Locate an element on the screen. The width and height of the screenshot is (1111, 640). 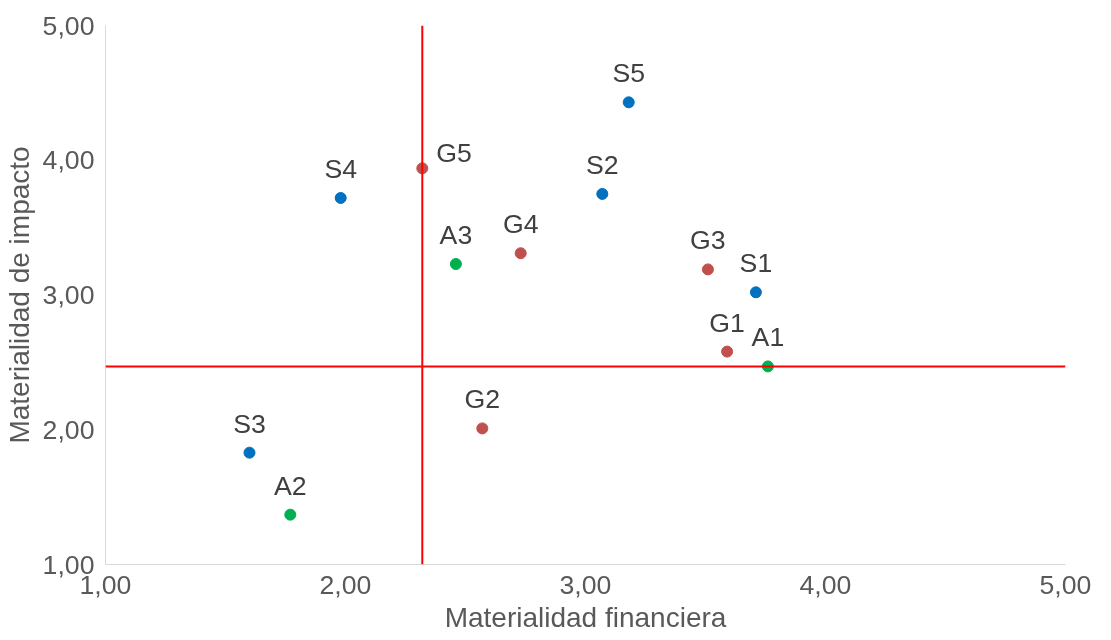
annotation: G2 is located at coordinates (482, 399).